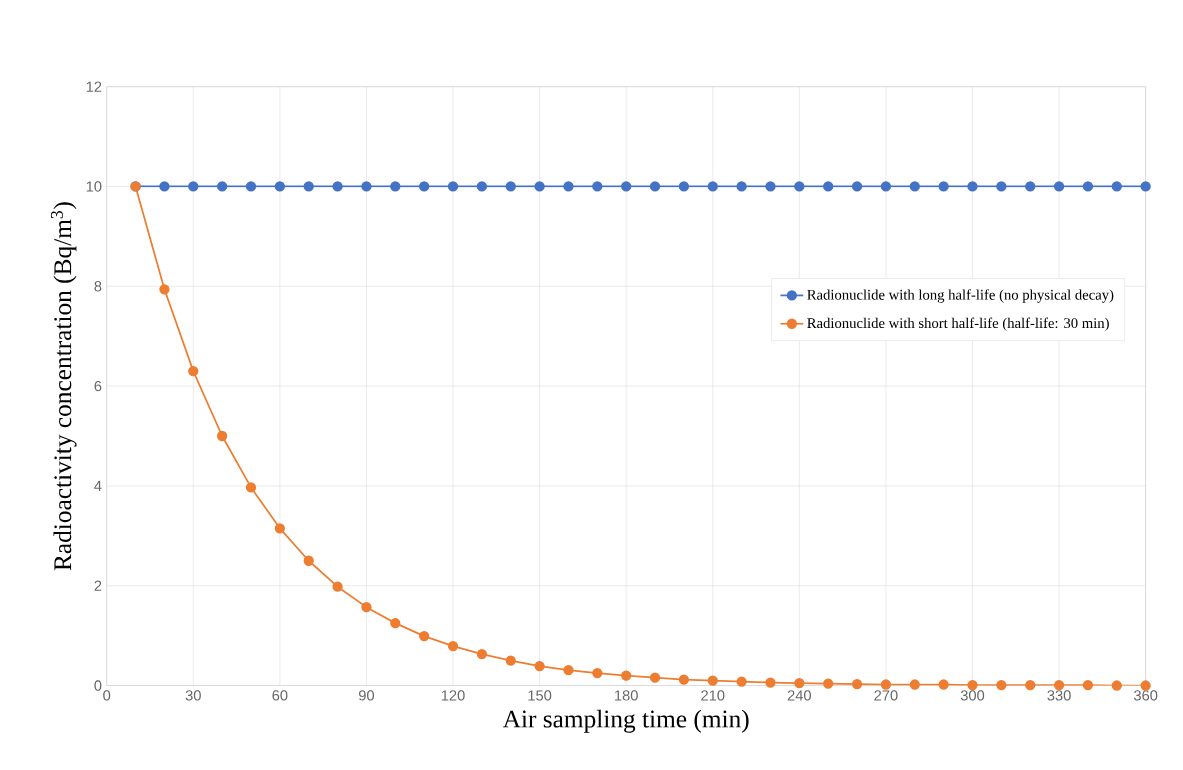  I want to click on legend-label: Radionuclide with long half-life (no physical decay), so click(960, 296).